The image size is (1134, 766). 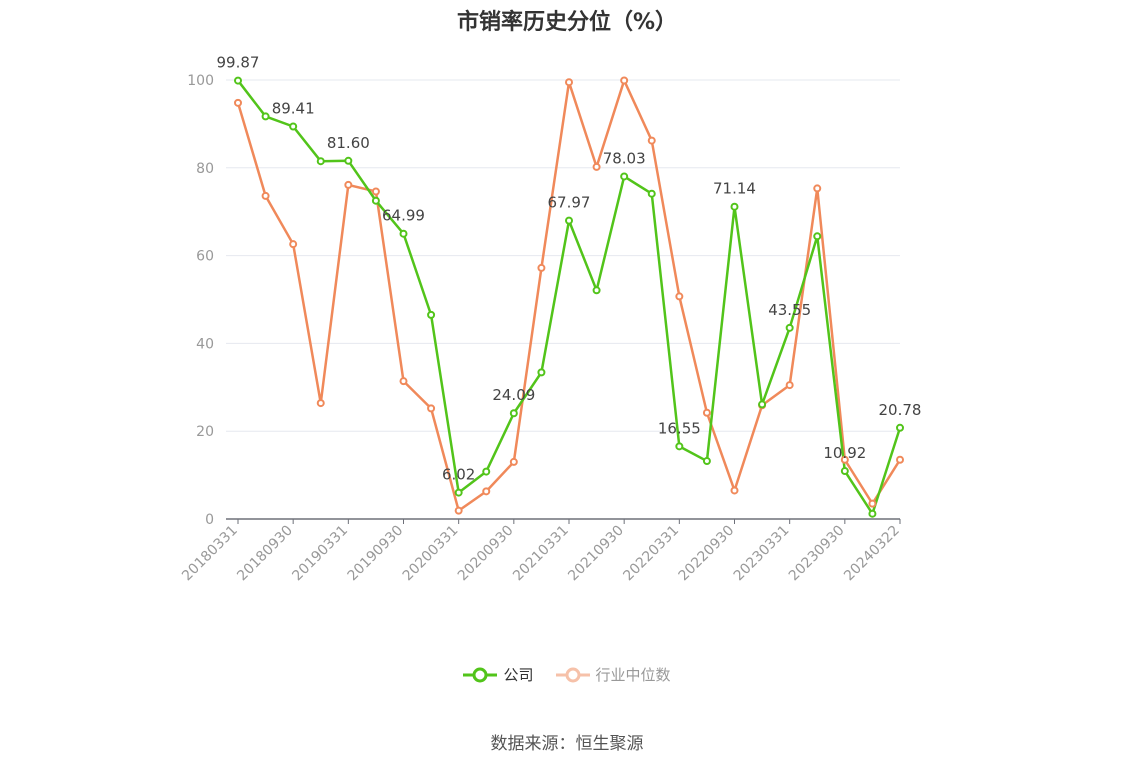 I want to click on x-tick-label: 20230930, so click(x=817, y=554).